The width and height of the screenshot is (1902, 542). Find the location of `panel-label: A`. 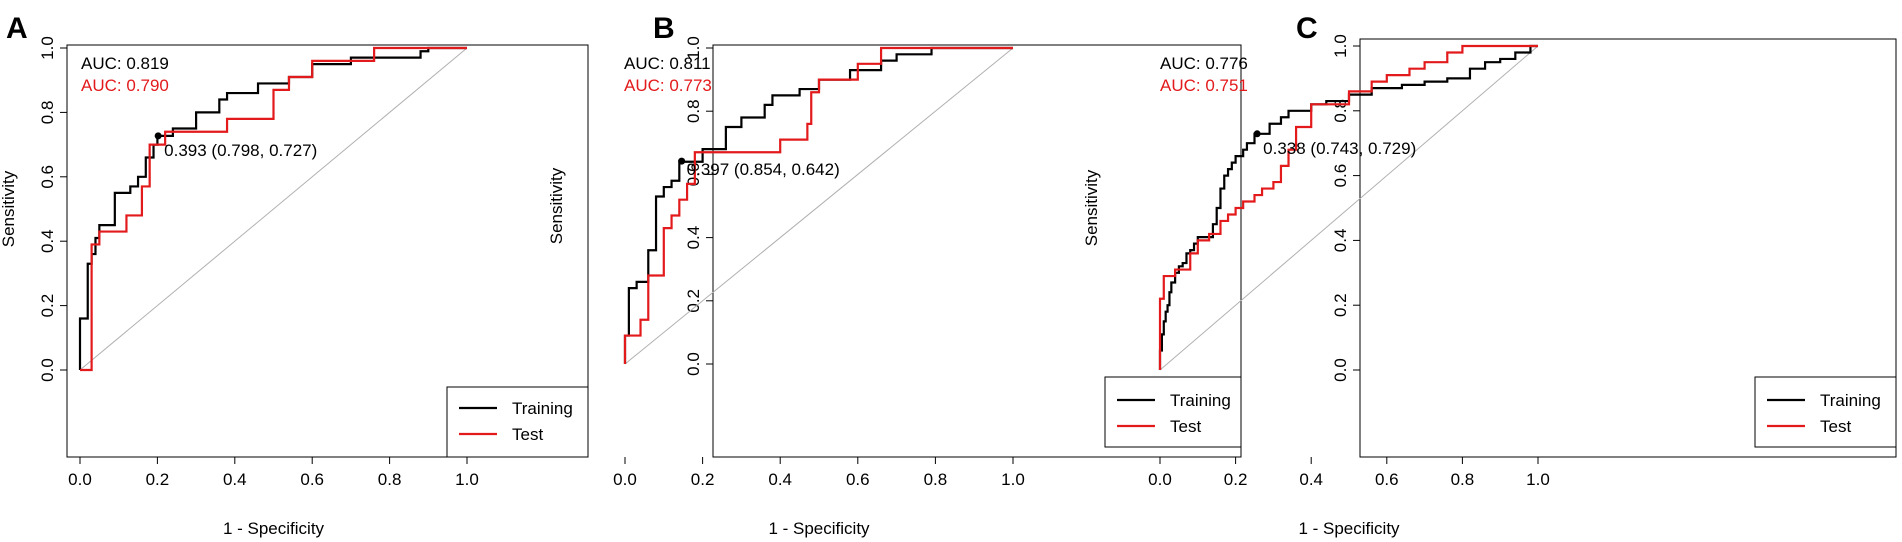

panel-label: A is located at coordinates (17, 28).